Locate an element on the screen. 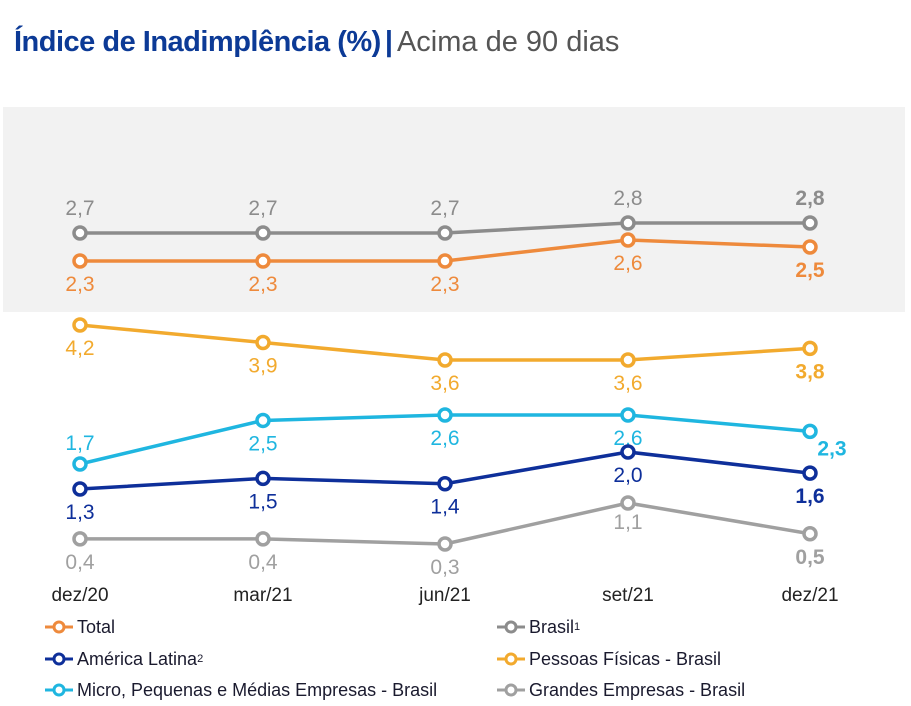 The image size is (911, 706). data-label: 1,7 is located at coordinates (79, 443).